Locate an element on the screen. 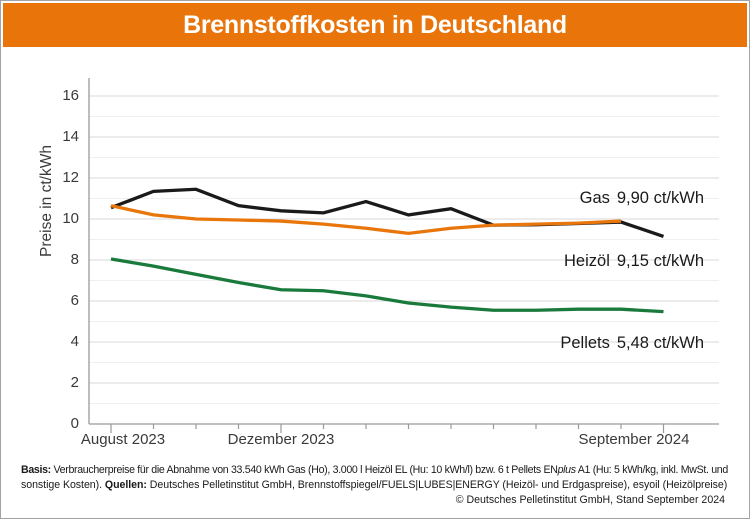 This screenshot has height=519, width=750. series-label-pellets: Pellets 5,48 ct/kWh is located at coordinates (632, 343).